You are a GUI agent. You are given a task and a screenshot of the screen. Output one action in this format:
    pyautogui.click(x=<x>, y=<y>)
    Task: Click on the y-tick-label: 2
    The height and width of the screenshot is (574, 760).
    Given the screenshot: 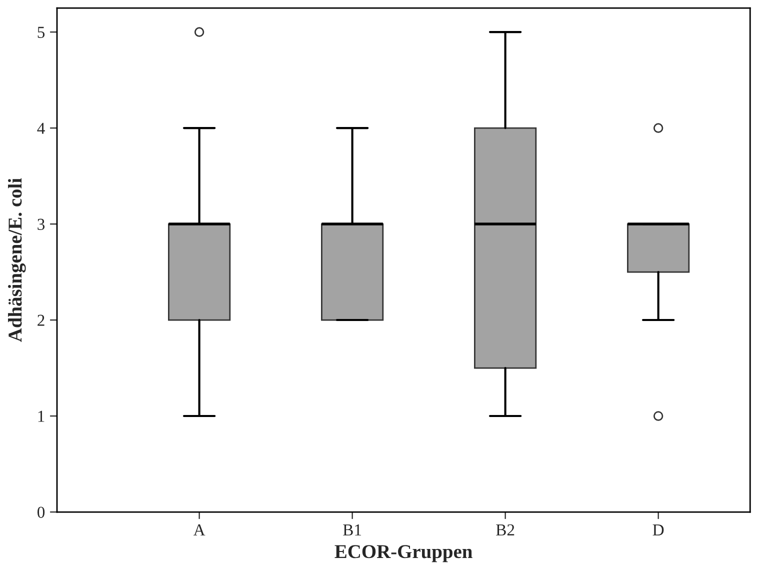 What is the action you would take?
    pyautogui.click(x=41, y=320)
    